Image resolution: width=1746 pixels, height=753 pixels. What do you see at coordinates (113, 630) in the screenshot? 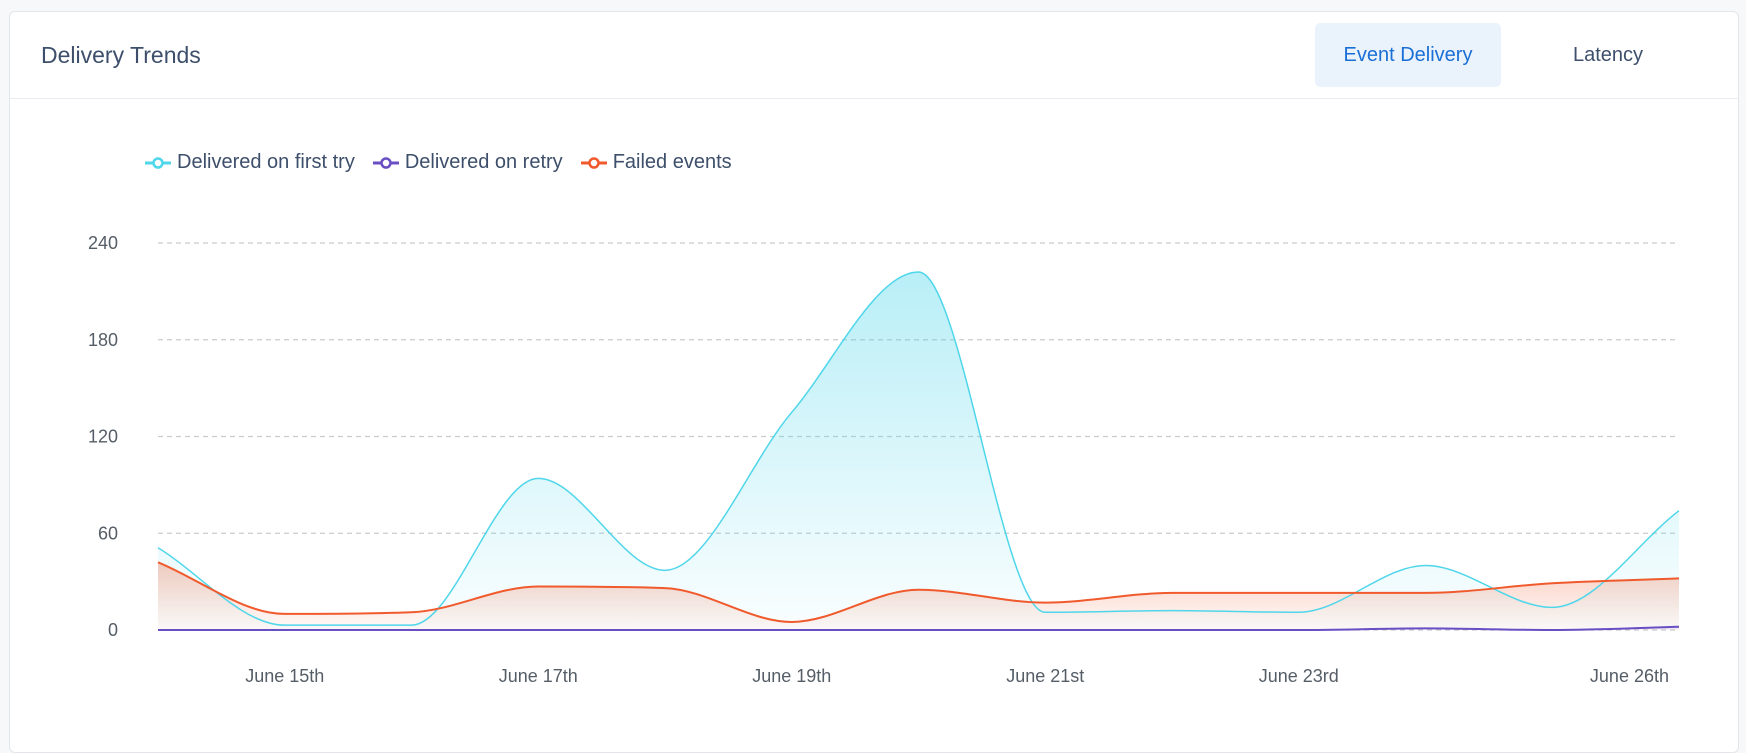
I see `y-tick-label: 0` at bounding box center [113, 630].